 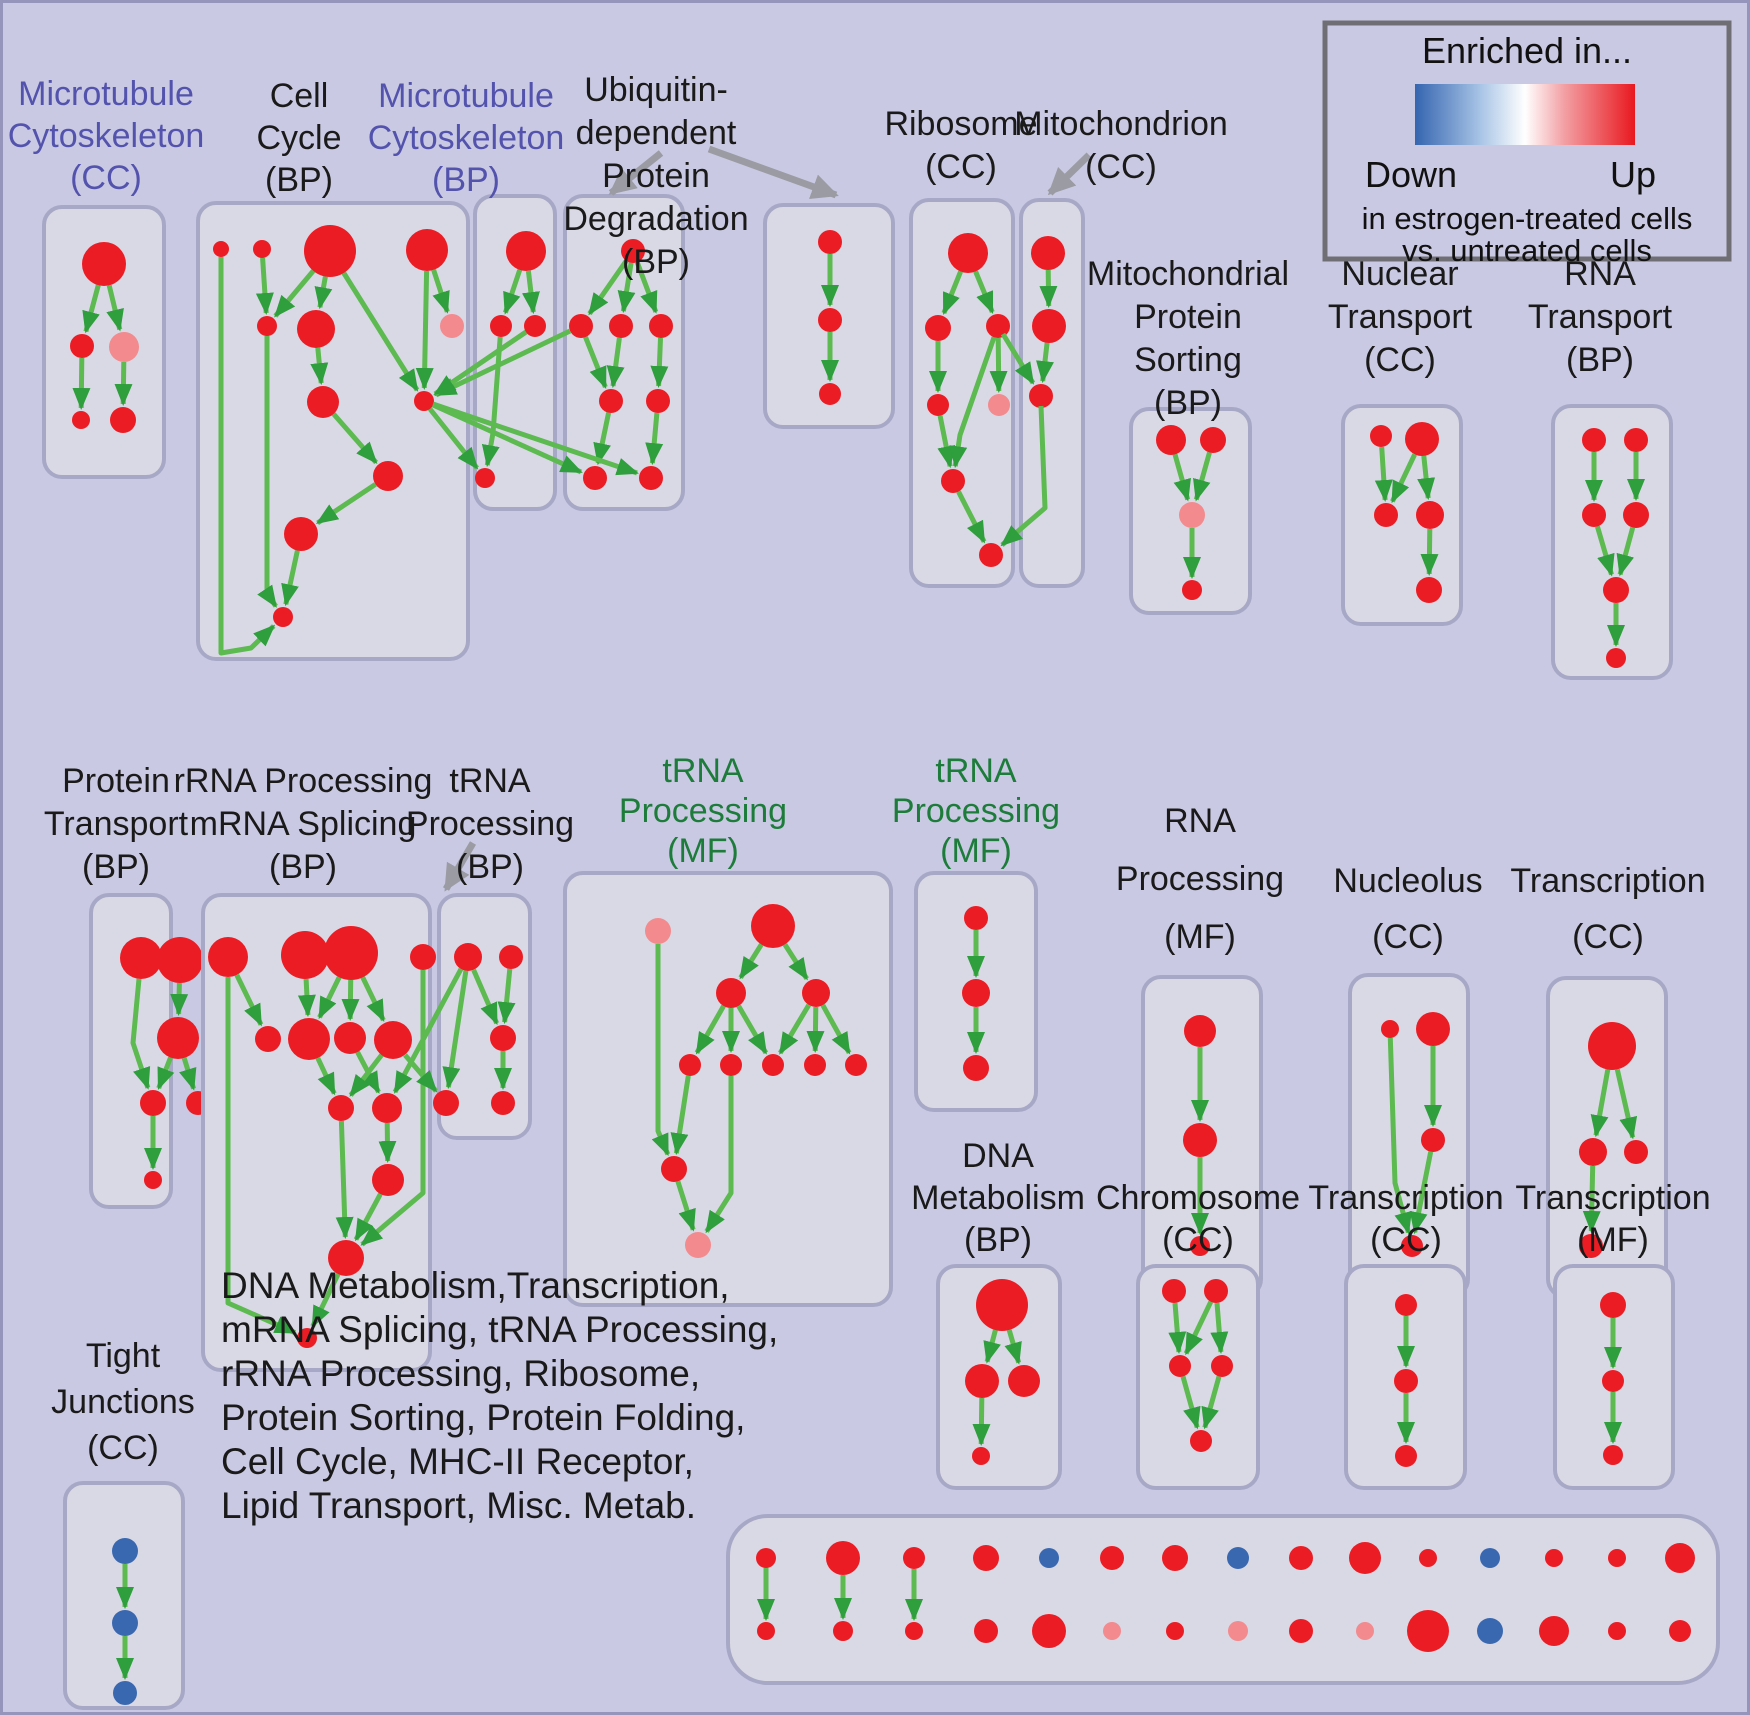 I want to click on cluster-microtubule-bp, so click(x=515, y=352).